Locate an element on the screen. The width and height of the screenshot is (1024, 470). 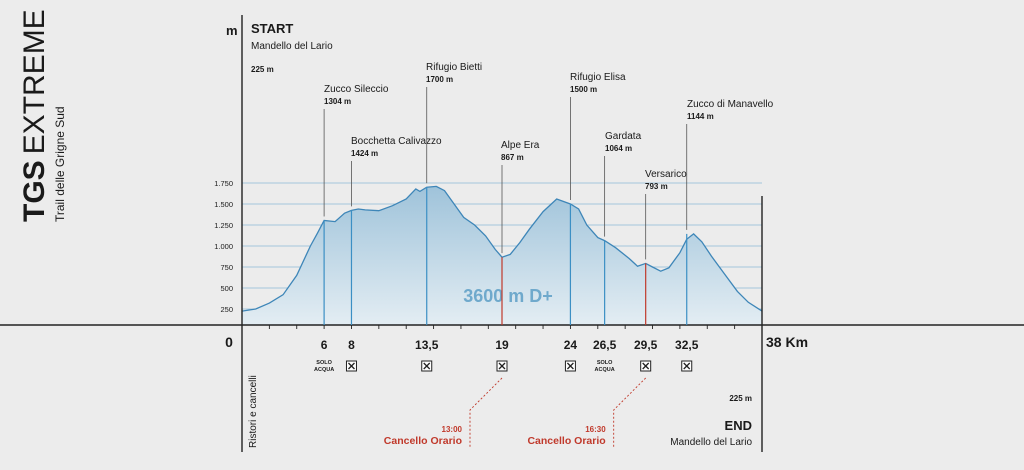
y-tick-label: 1.000 is located at coordinates (223, 246).